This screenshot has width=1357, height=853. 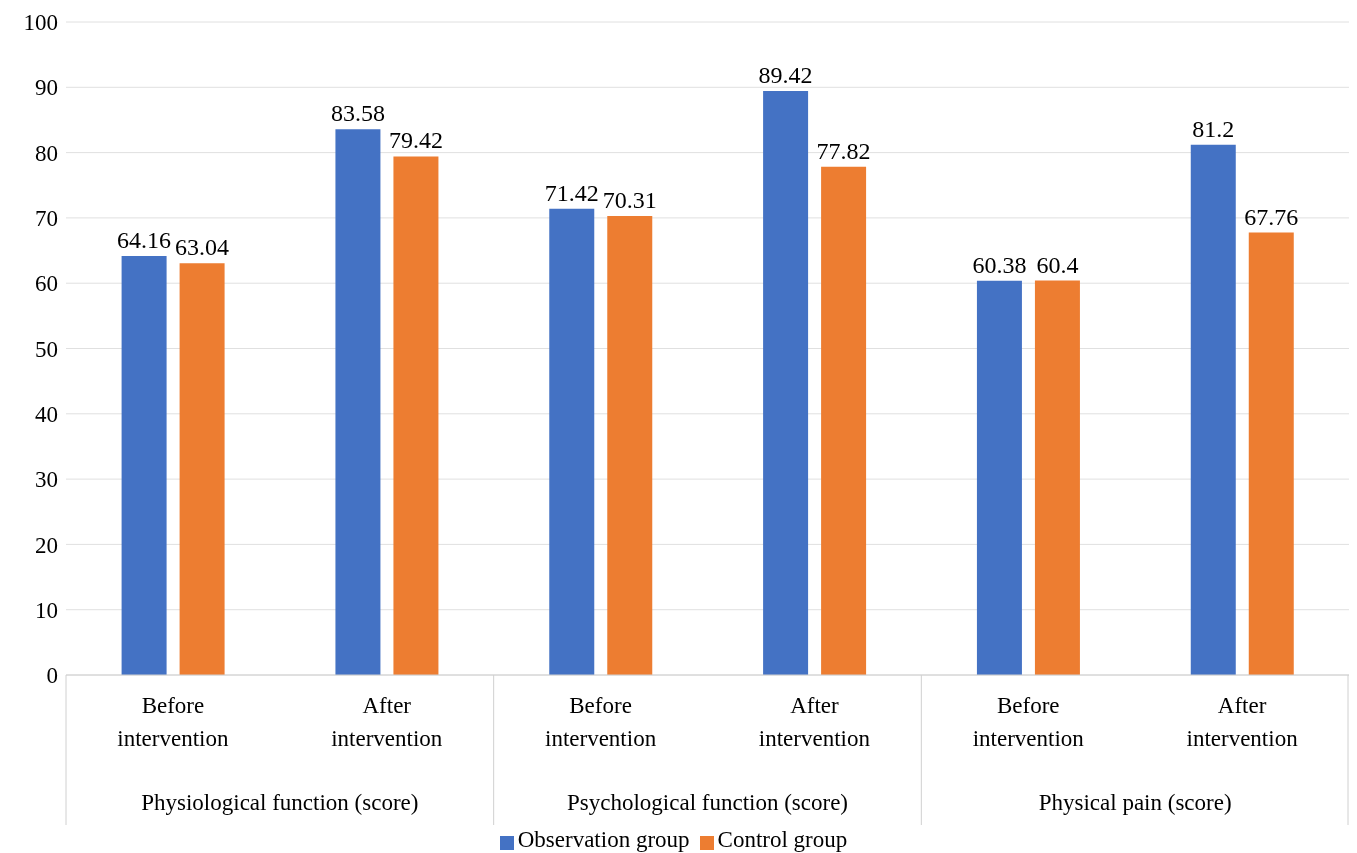 What do you see at coordinates (843, 150) in the screenshot?
I see `data-label: 77.82` at bounding box center [843, 150].